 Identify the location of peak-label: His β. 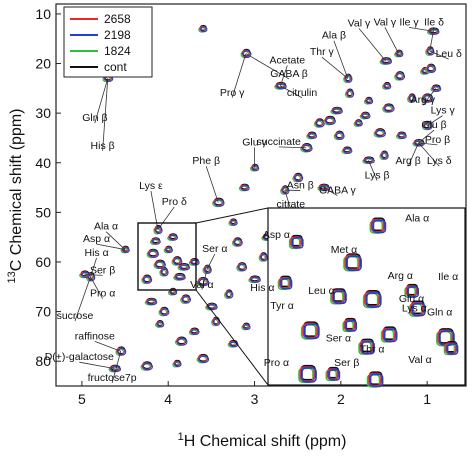
(103, 146).